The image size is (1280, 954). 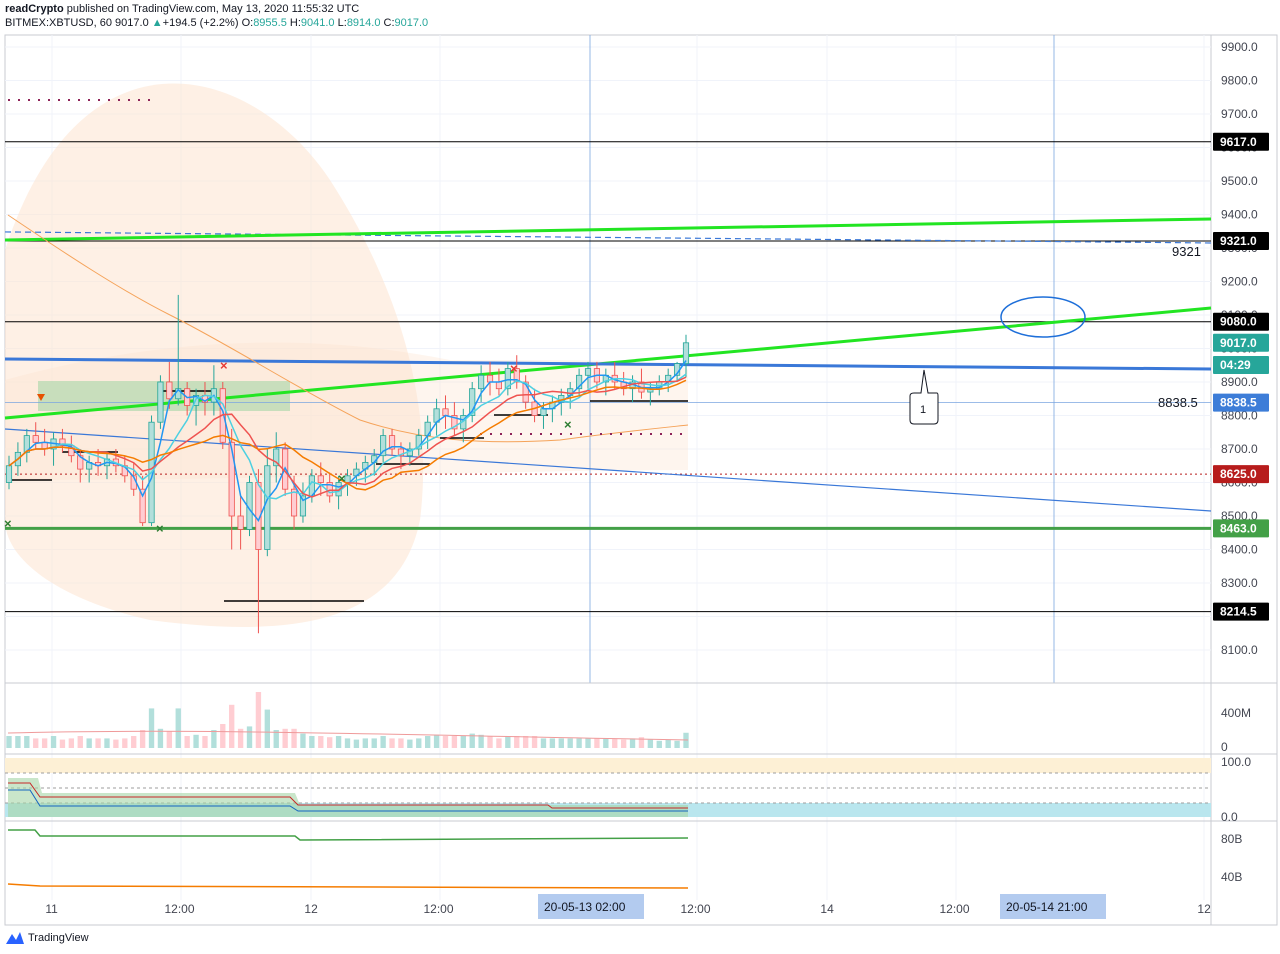 I want to click on oscillator-pane, so click(x=608, y=787).